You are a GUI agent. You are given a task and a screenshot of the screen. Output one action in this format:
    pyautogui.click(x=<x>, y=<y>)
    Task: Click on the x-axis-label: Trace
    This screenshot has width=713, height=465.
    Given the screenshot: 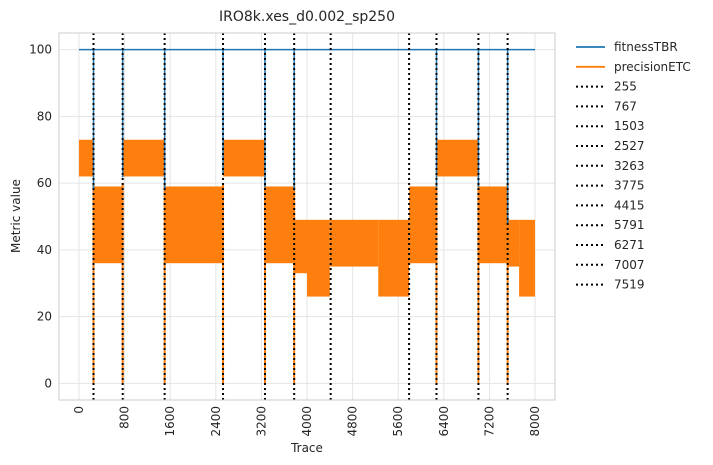 What is the action you would take?
    pyautogui.click(x=306, y=448)
    